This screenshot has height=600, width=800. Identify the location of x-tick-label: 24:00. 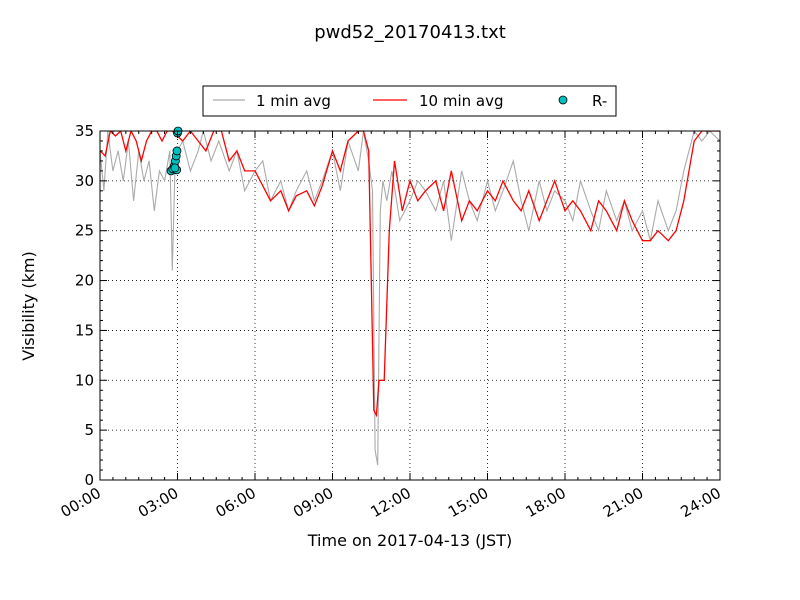
(701, 502).